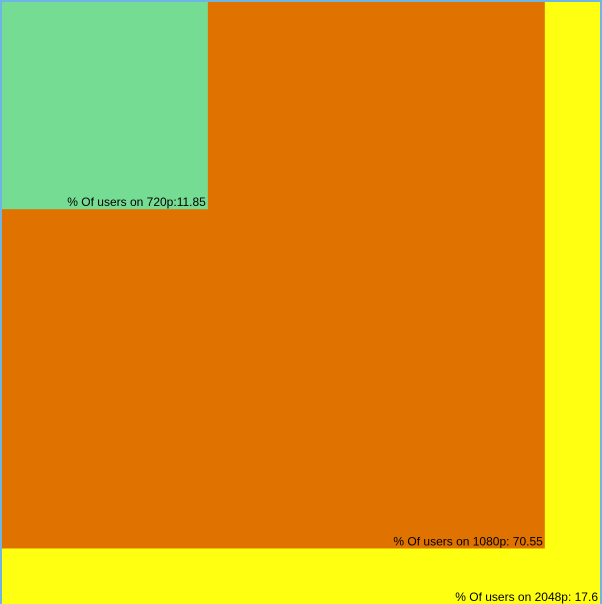 The image size is (602, 604). Describe the element at coordinates (105, 106) in the screenshot. I see `square-720p` at that location.